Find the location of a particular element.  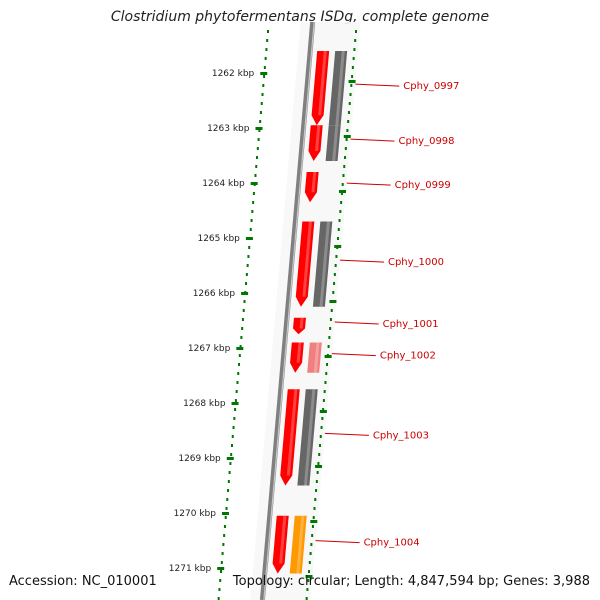

gene-feature-pink is located at coordinates (314, 357).